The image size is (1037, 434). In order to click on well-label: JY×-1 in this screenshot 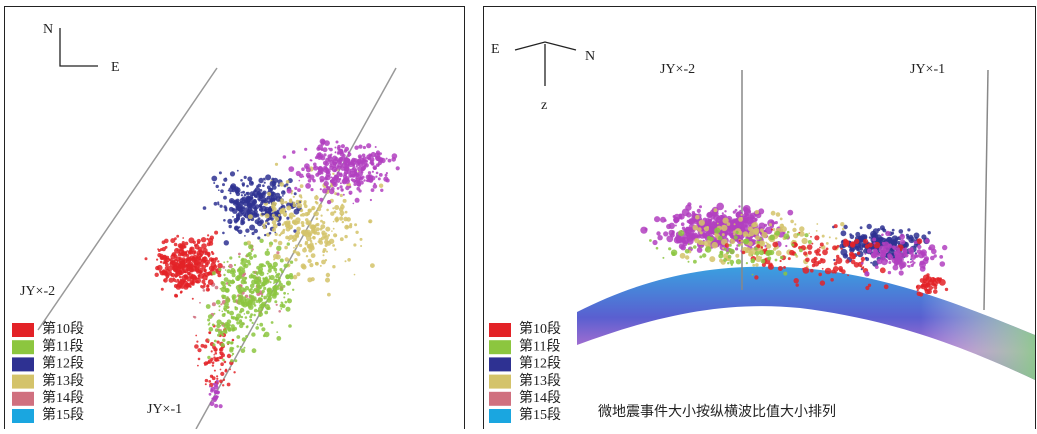, I will do `click(927, 69)`.